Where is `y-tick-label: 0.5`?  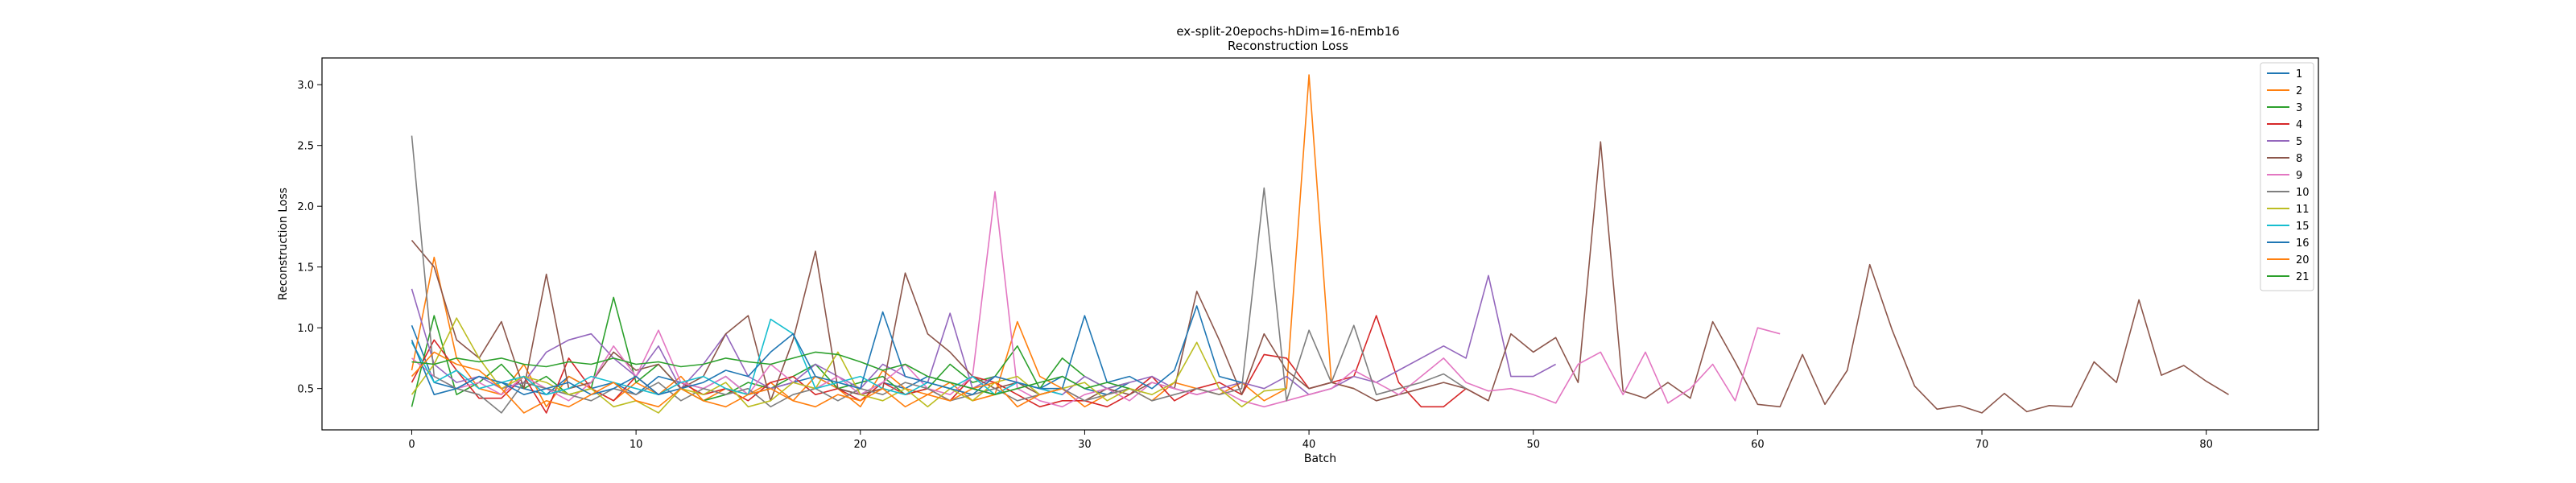 y-tick-label: 0.5 is located at coordinates (305, 390).